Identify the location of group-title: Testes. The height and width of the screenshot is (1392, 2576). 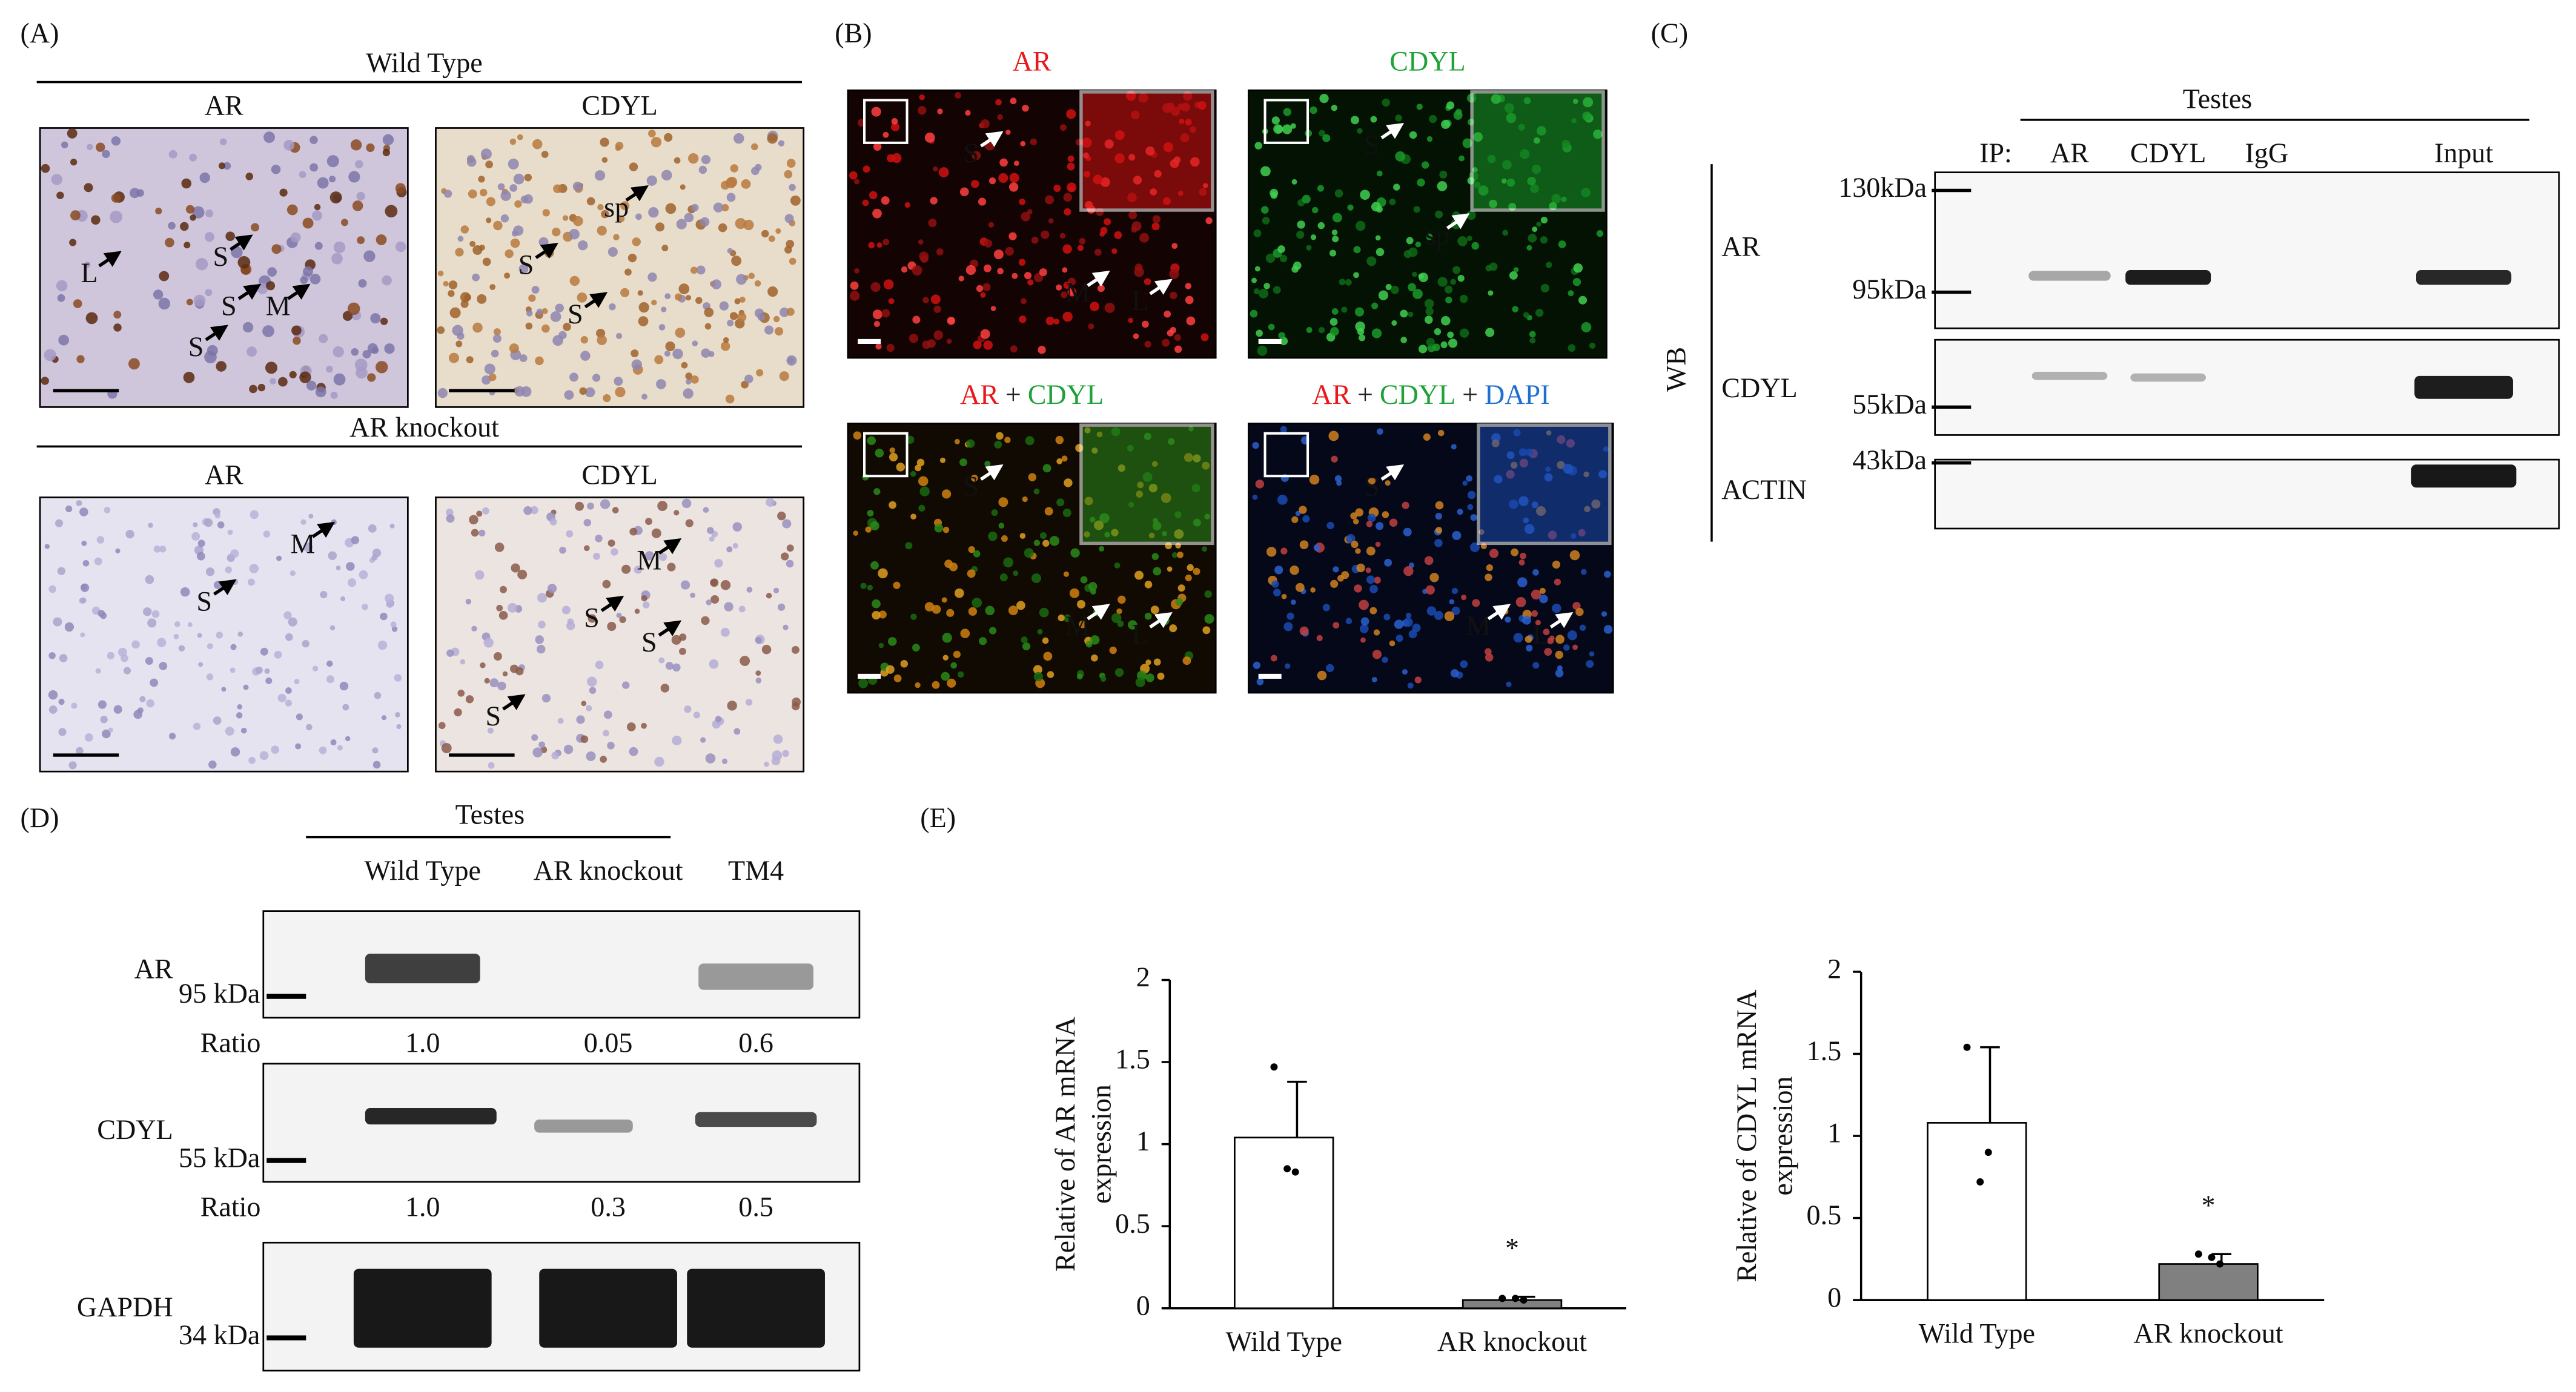
(490, 814).